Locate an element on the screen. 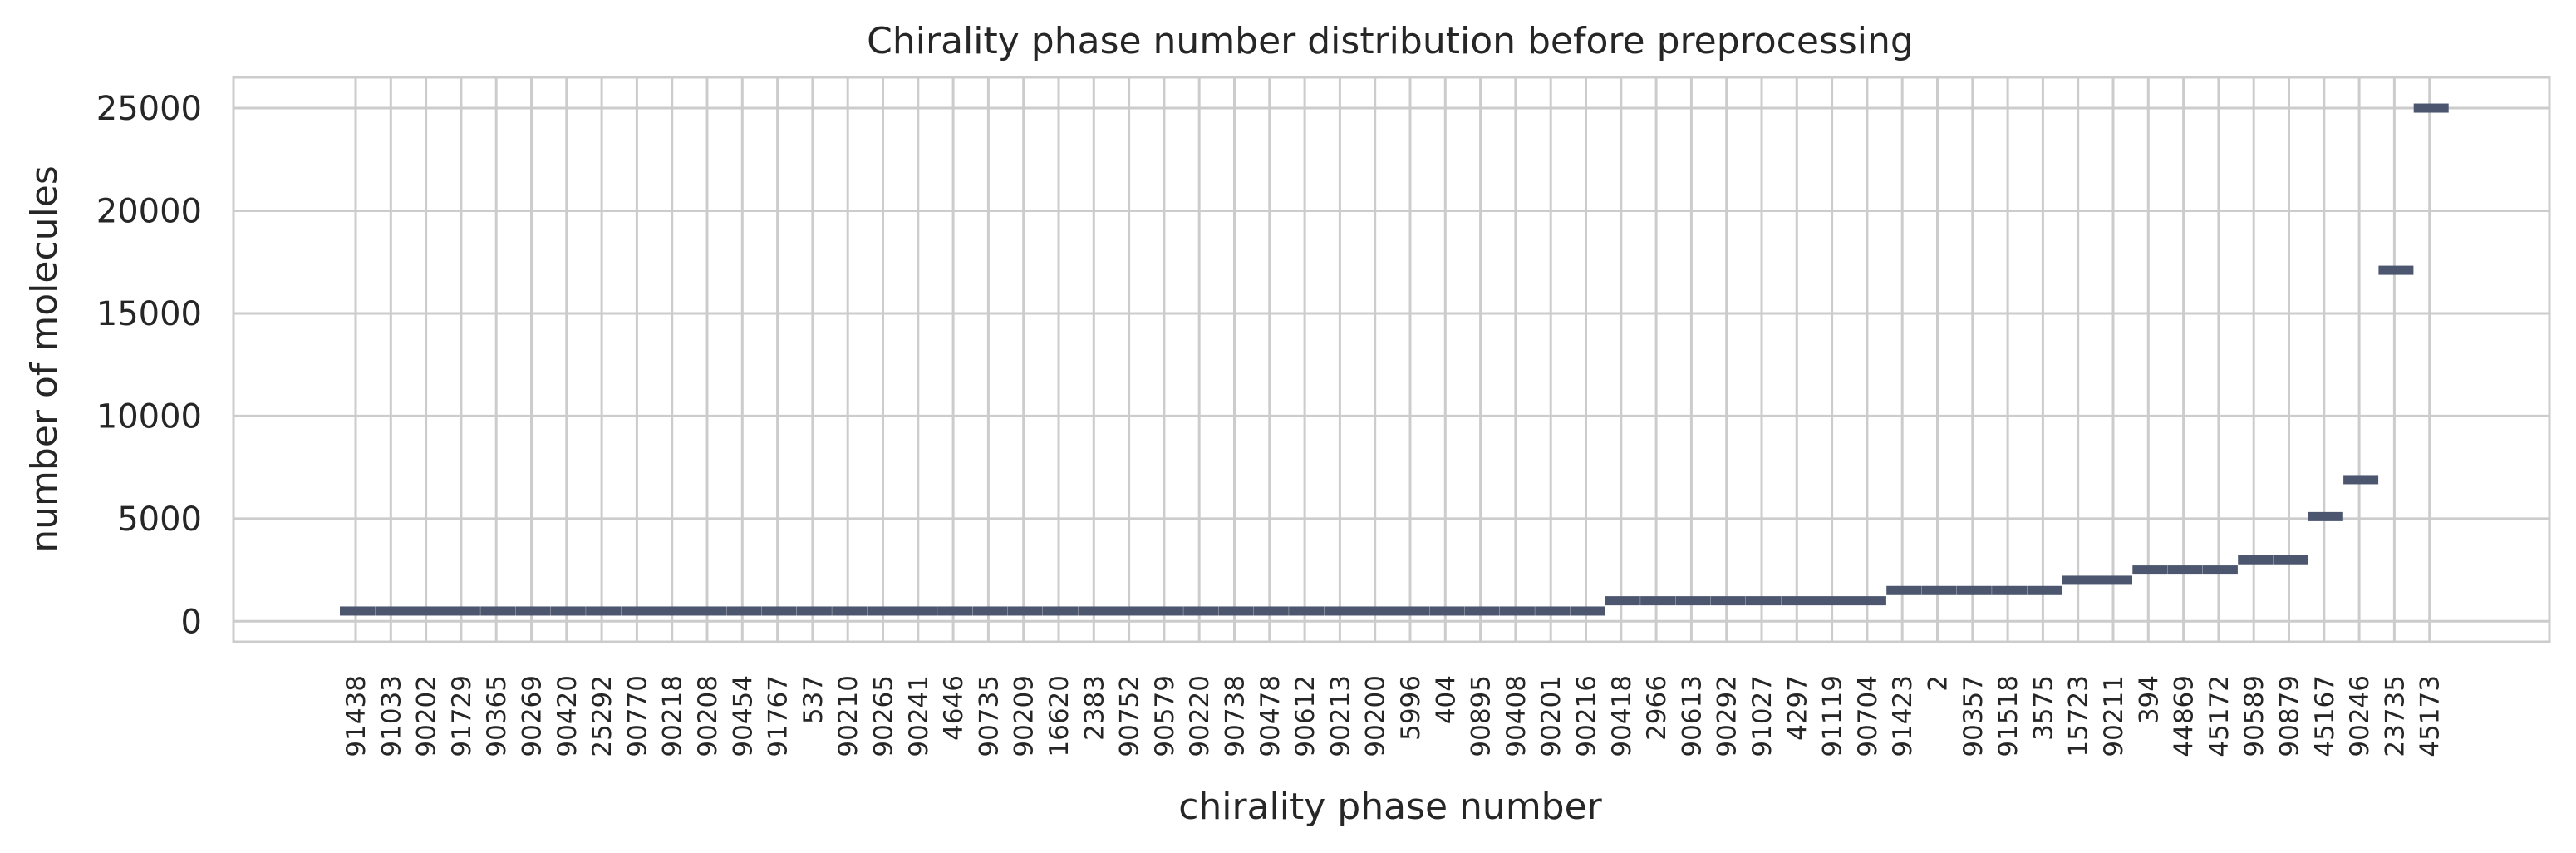  y-tick-label: 5000 is located at coordinates (159, 519).